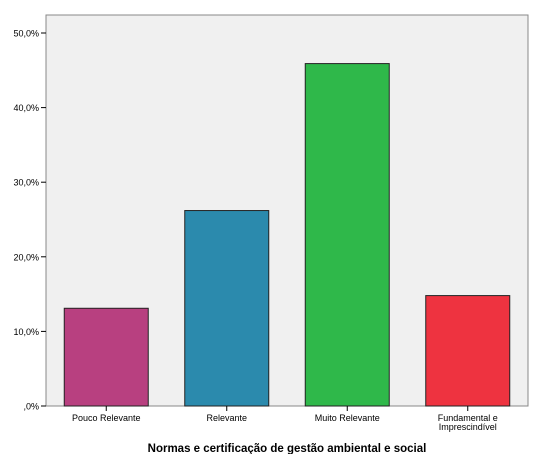 This screenshot has width=538, height=459. I want to click on y-tick-label: 40,0%, so click(26, 108).